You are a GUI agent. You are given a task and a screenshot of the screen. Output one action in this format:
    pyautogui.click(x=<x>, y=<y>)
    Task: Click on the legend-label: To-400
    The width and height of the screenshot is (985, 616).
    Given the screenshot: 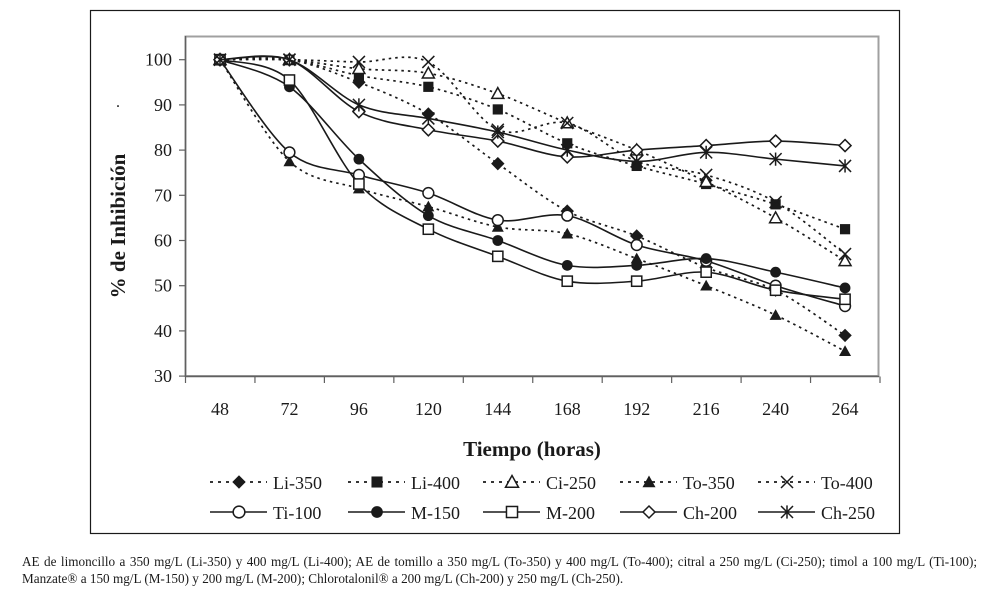 What is the action you would take?
    pyautogui.click(x=847, y=483)
    